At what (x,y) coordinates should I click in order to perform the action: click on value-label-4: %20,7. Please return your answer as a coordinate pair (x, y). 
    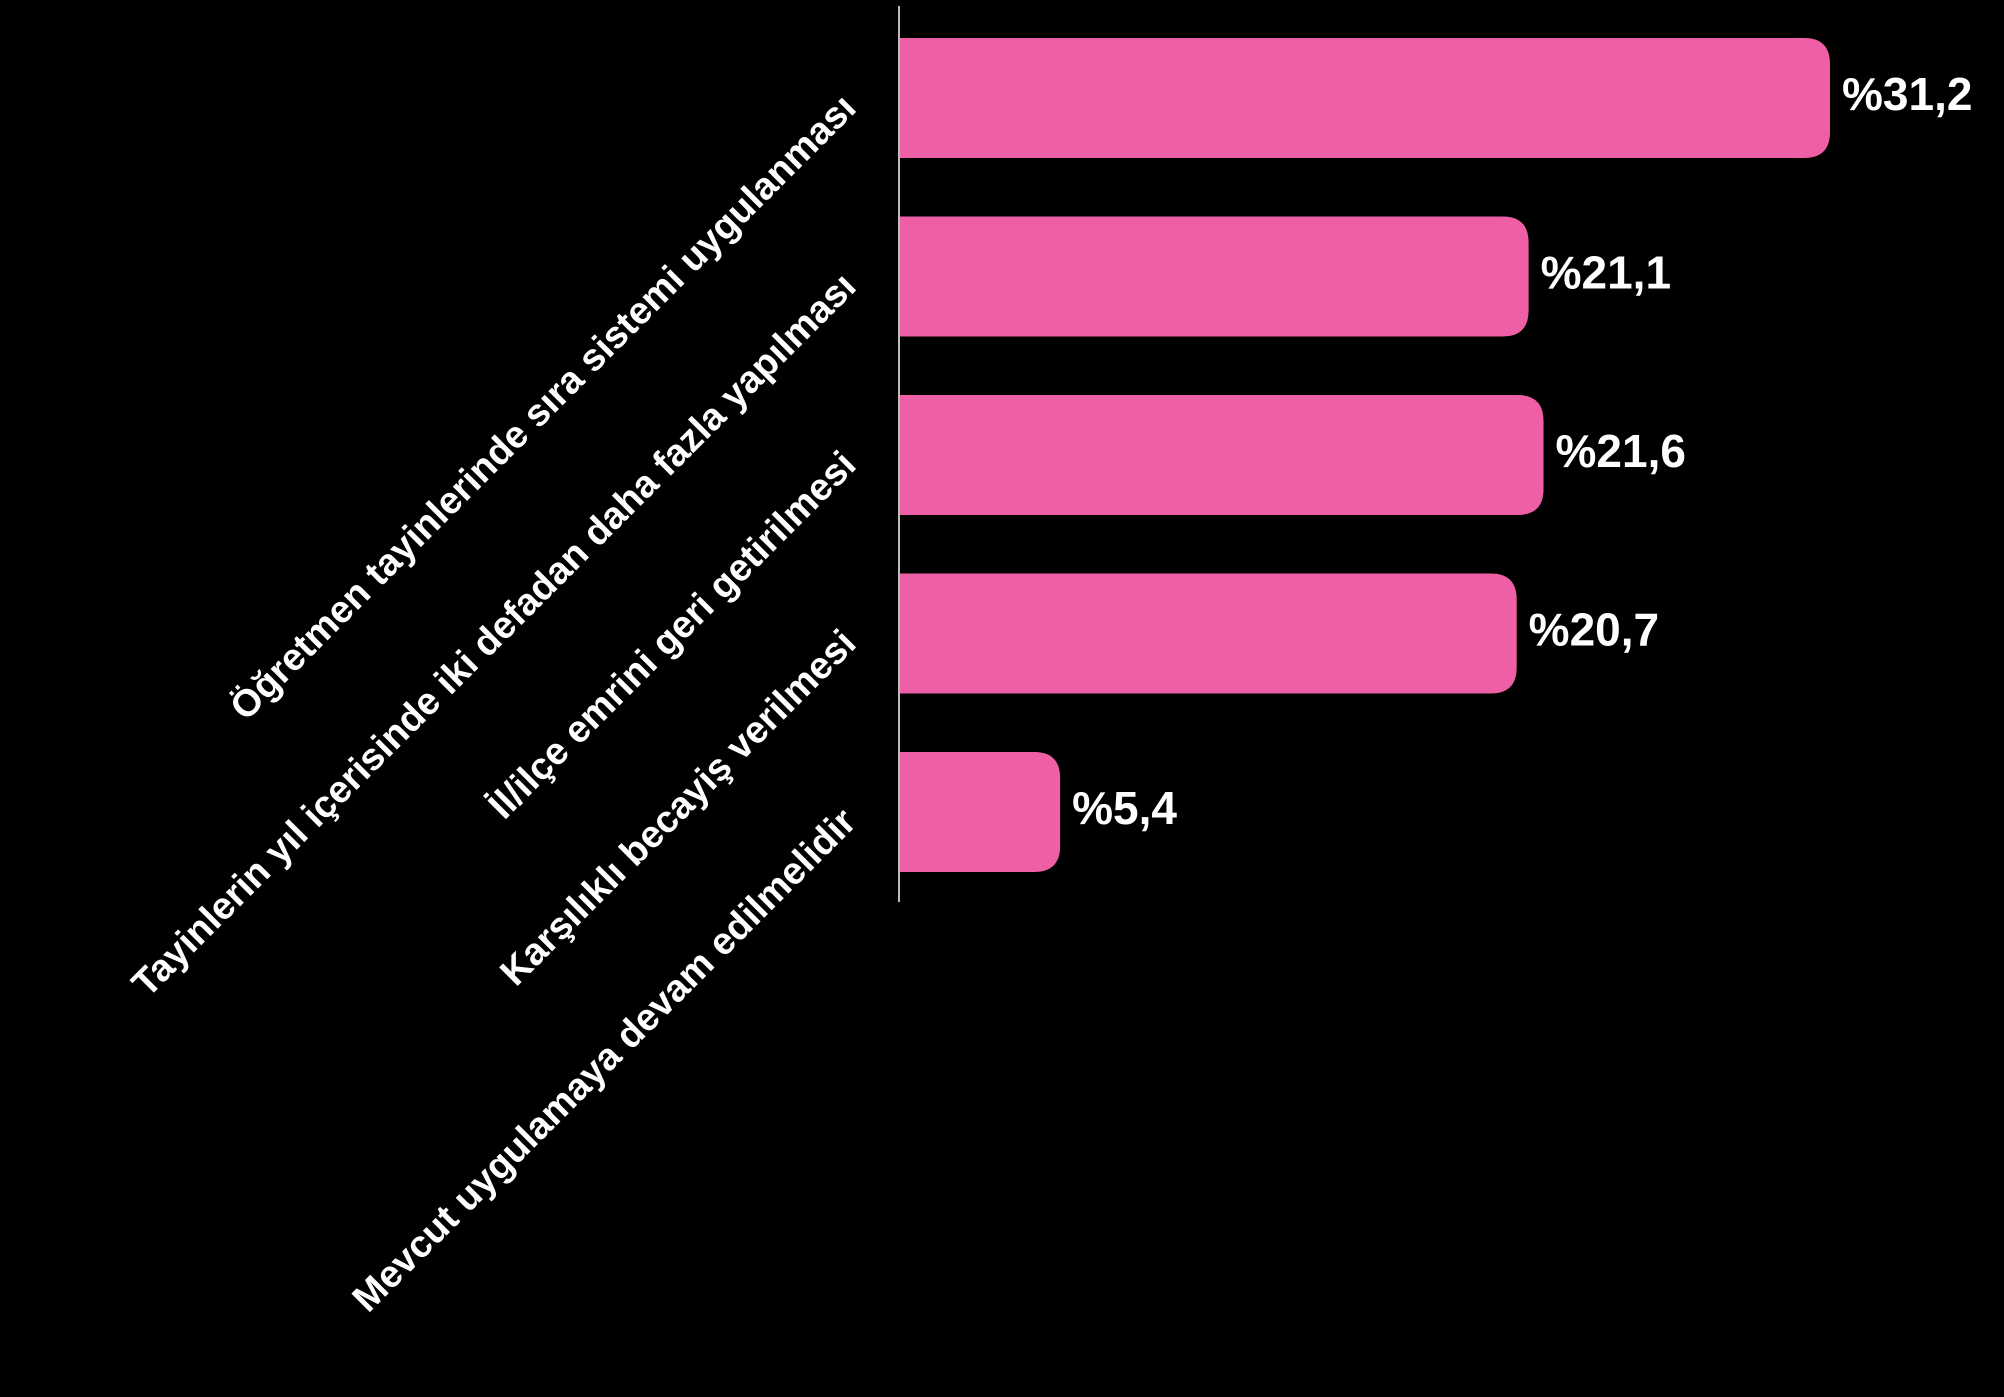
    Looking at the image, I should click on (1594, 630).